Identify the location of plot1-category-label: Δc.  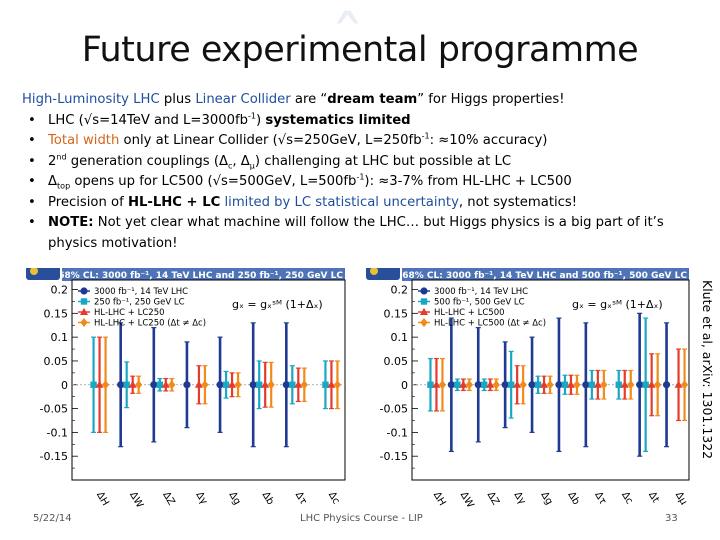
(627, 498).